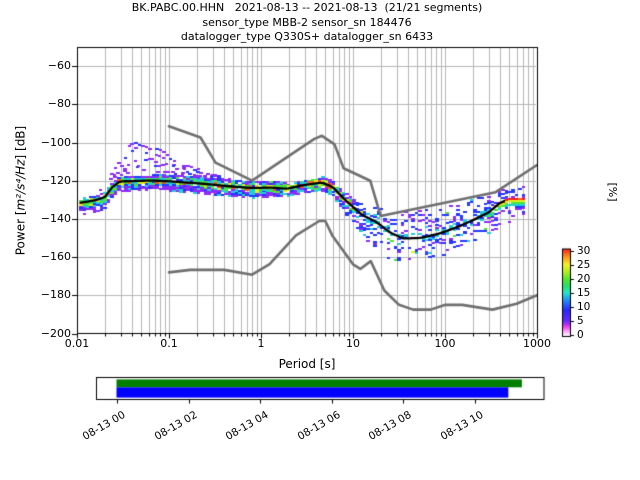 The image size is (640, 480). Describe the element at coordinates (321, 388) in the screenshot. I see `coverage-timeline` at that location.